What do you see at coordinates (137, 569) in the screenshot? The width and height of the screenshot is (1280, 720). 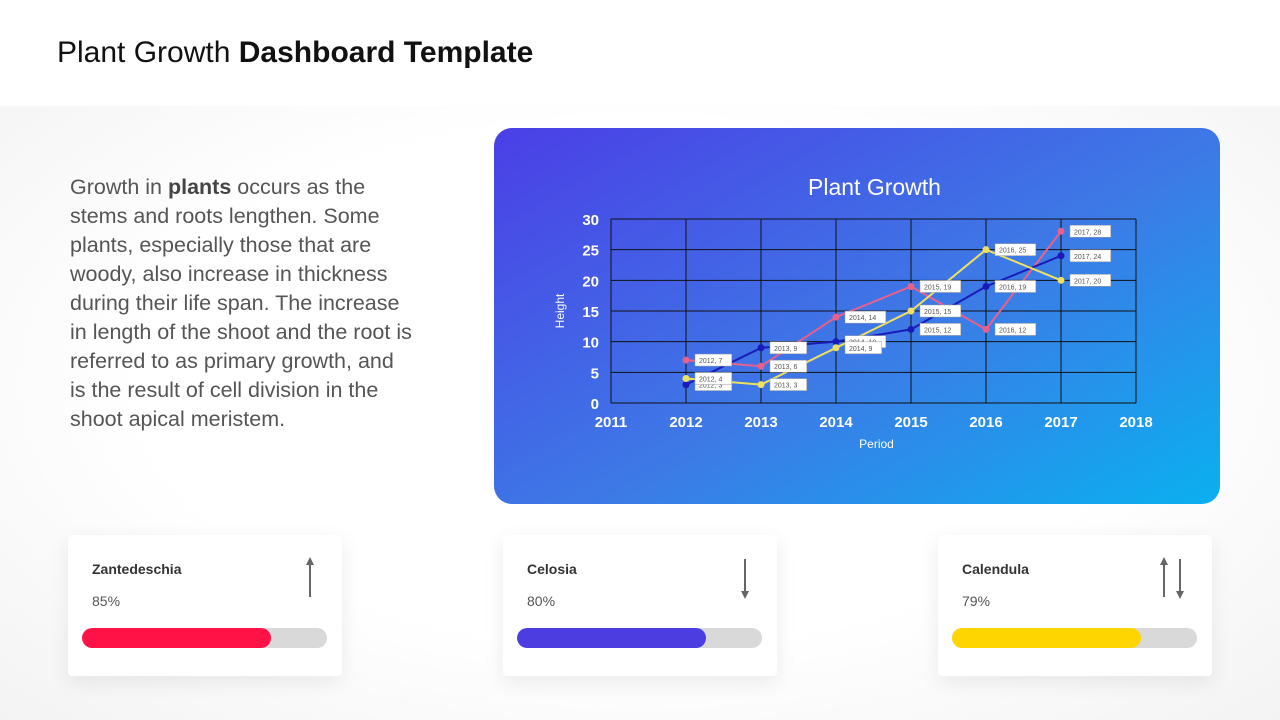 I see `card-name: Zantedeschia` at bounding box center [137, 569].